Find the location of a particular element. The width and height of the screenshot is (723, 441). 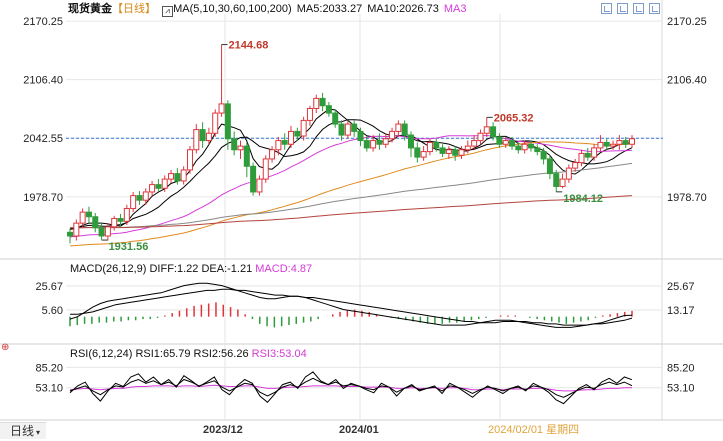

rsi3-line is located at coordinates (351, 388).